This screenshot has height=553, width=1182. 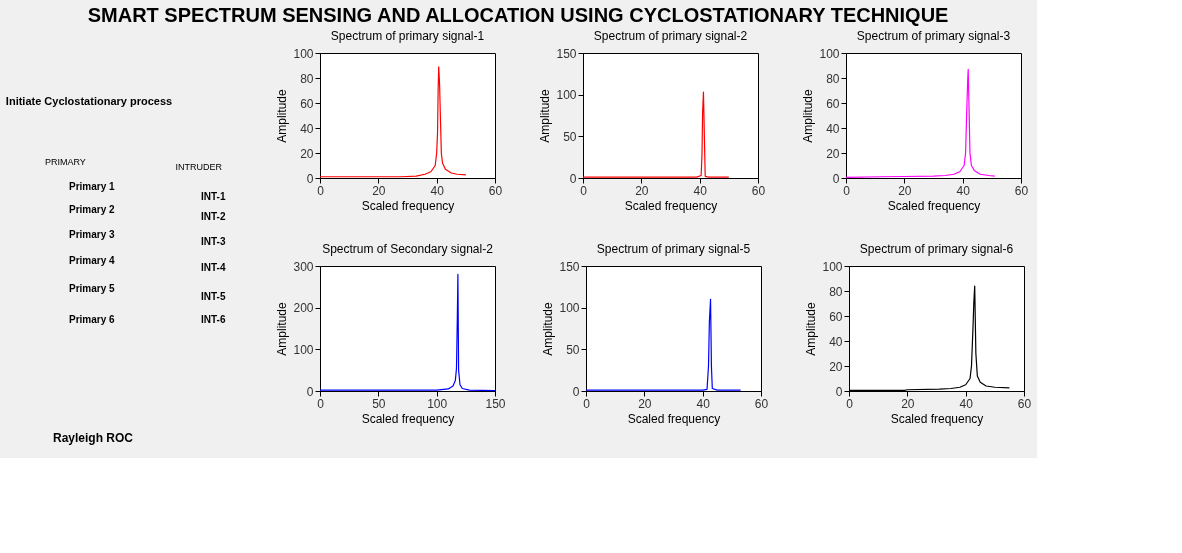 What do you see at coordinates (92, 210) in the screenshot?
I see `text: Primary 2` at bounding box center [92, 210].